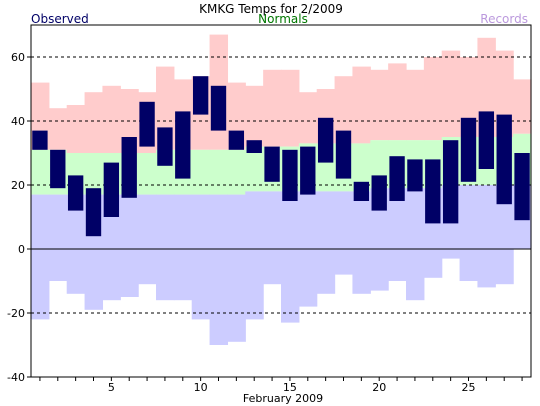 This screenshot has width=540, height=406. What do you see at coordinates (379, 387) in the screenshot?
I see `x-tick-label-20: 20` at bounding box center [379, 387].